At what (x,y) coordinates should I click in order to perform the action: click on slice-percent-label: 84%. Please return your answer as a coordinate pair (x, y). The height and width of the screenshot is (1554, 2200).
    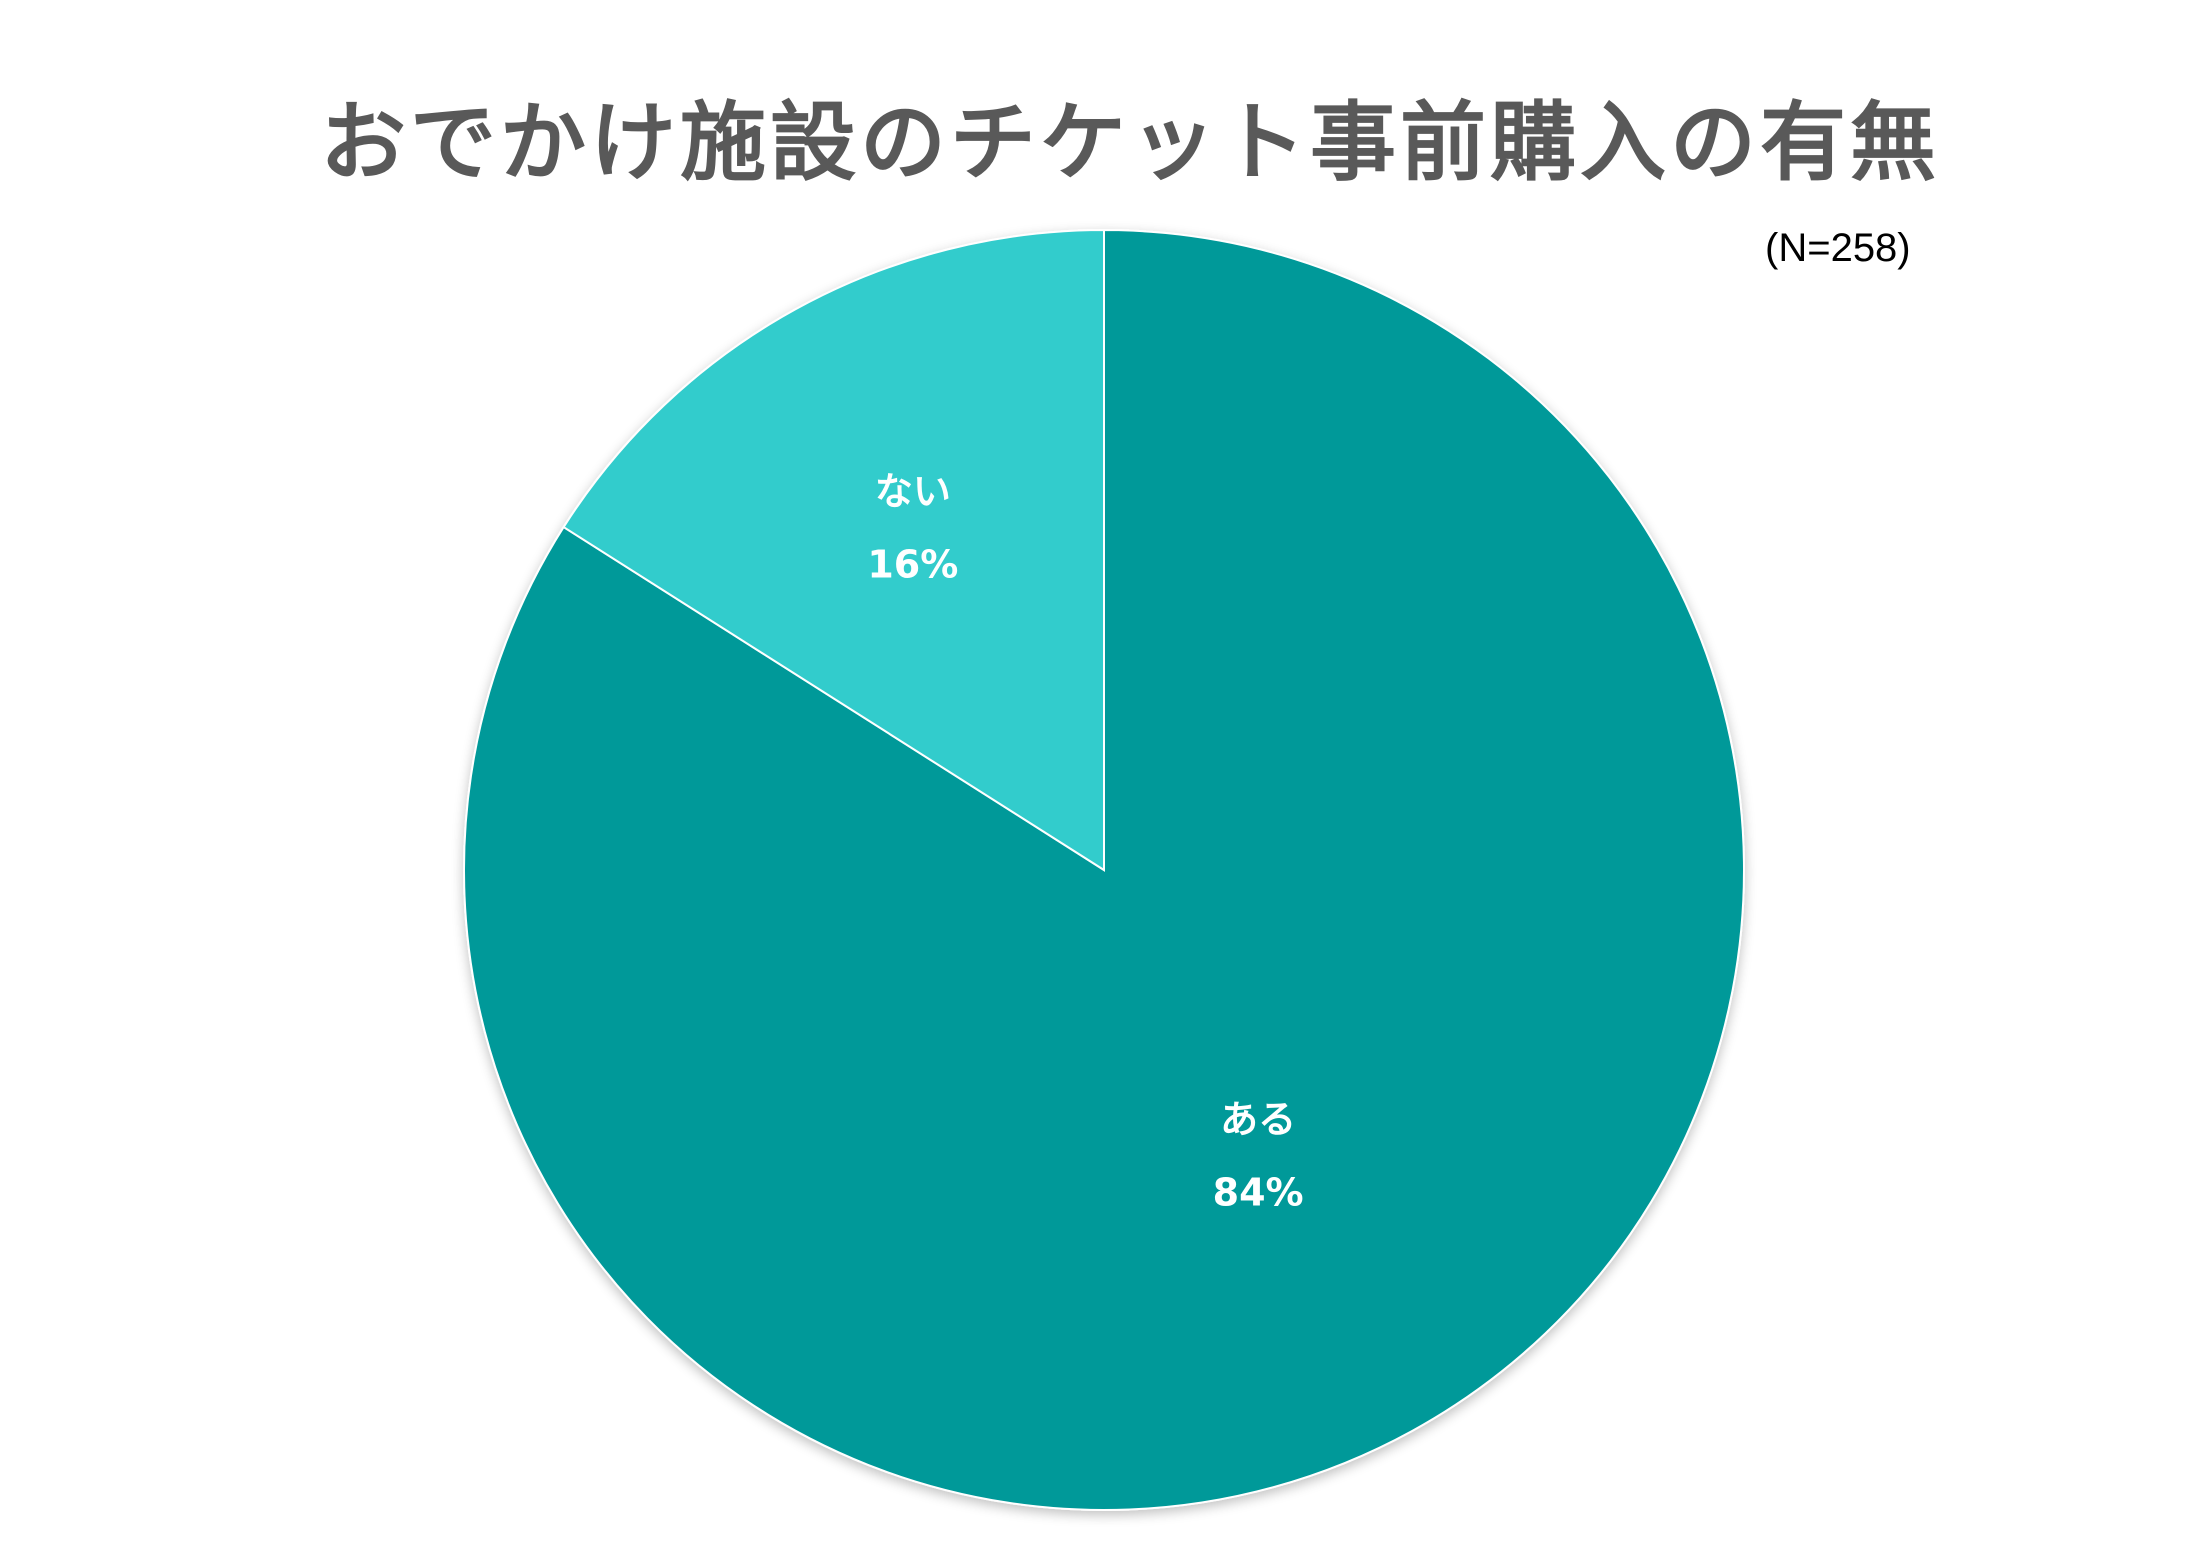
    Looking at the image, I should click on (1258, 1192).